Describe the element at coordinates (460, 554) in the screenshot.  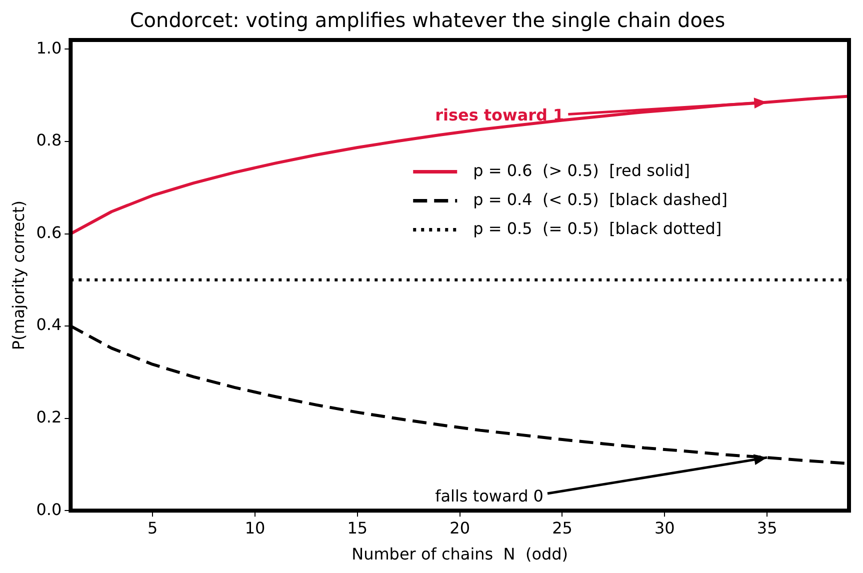
I see `x-axis-title: Number of chains N (odd)` at that location.